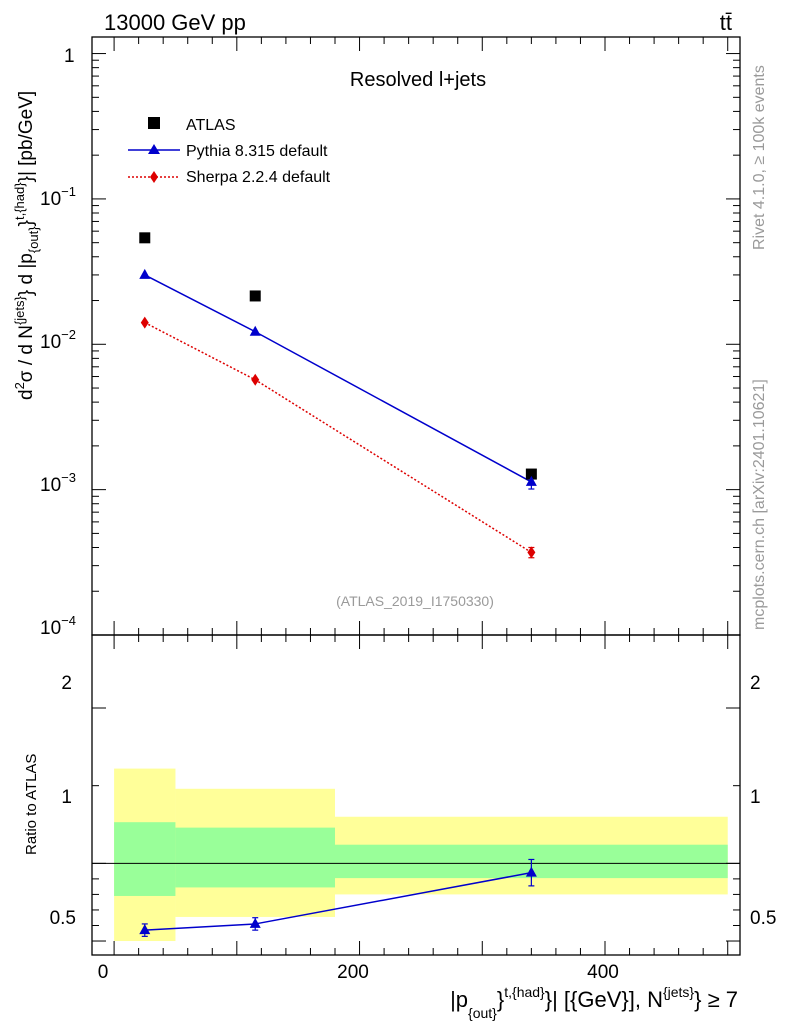  What do you see at coordinates (63, 918) in the screenshot?
I see `ratio-ytick-05-left: 0.5` at bounding box center [63, 918].